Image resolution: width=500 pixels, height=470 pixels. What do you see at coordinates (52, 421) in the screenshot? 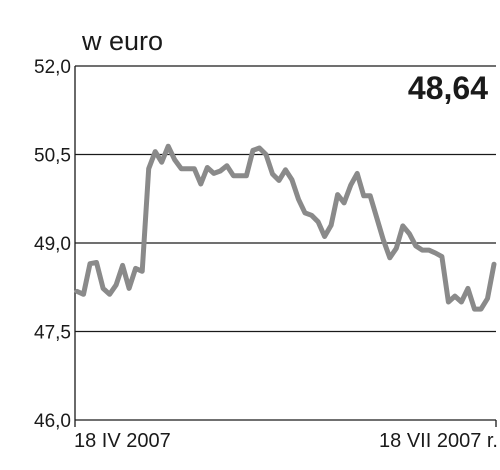
I see `y-tick-label: 46,0` at bounding box center [52, 421].